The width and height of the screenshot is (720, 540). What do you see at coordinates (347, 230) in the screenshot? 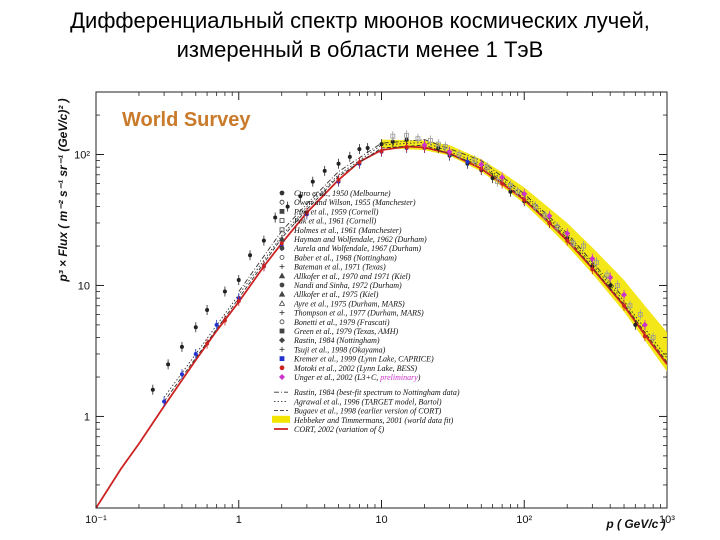
I see `legend-label: Holmes et al., 1961 (Manchester)` at bounding box center [347, 230].